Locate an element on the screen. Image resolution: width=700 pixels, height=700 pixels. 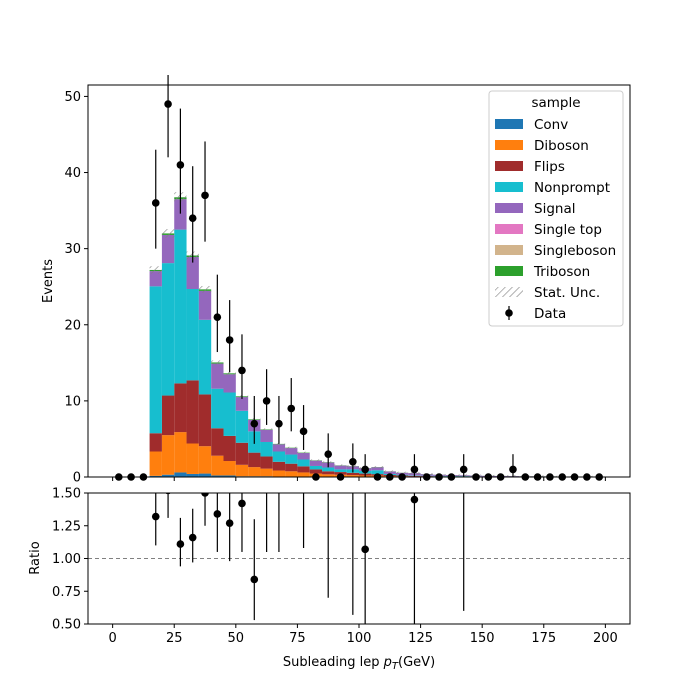
y-tick-label: 0 is located at coordinates (77, 478).